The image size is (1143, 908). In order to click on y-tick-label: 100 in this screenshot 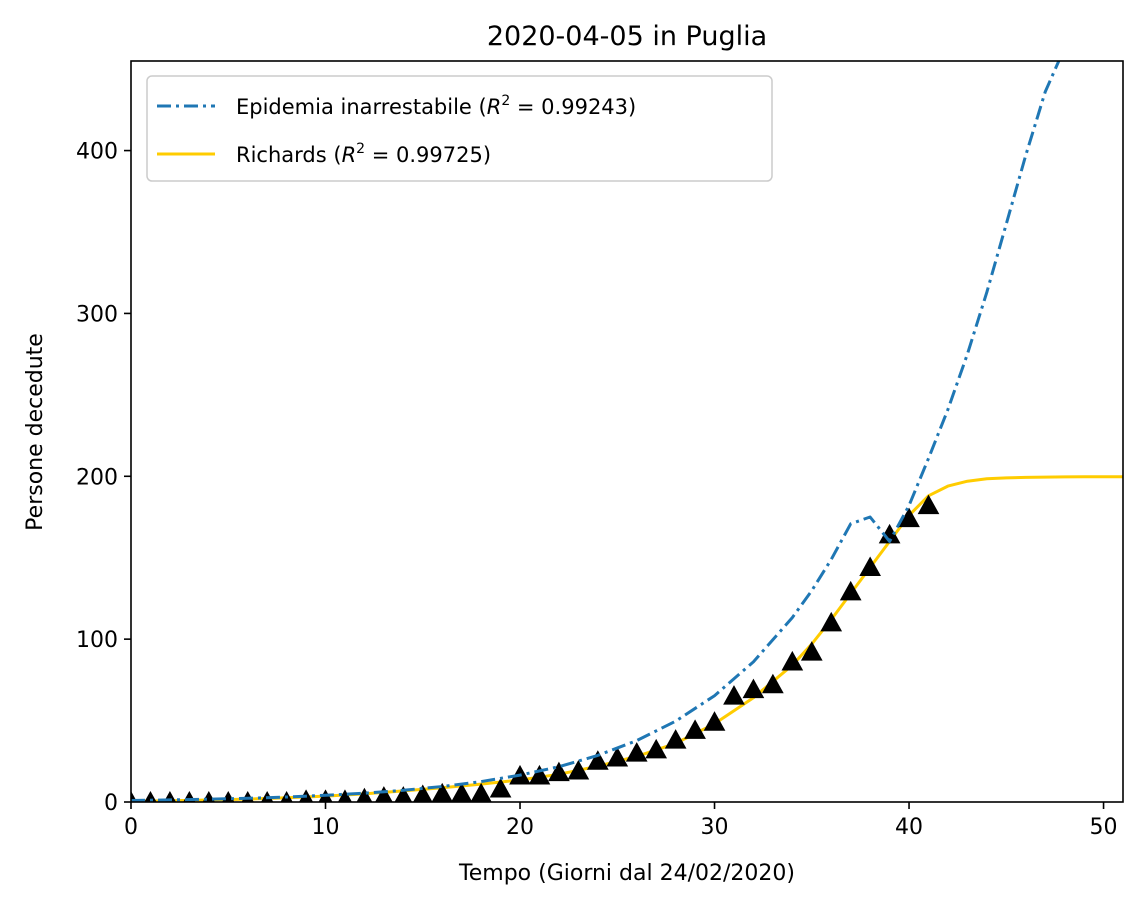, I will do `click(97, 640)`.